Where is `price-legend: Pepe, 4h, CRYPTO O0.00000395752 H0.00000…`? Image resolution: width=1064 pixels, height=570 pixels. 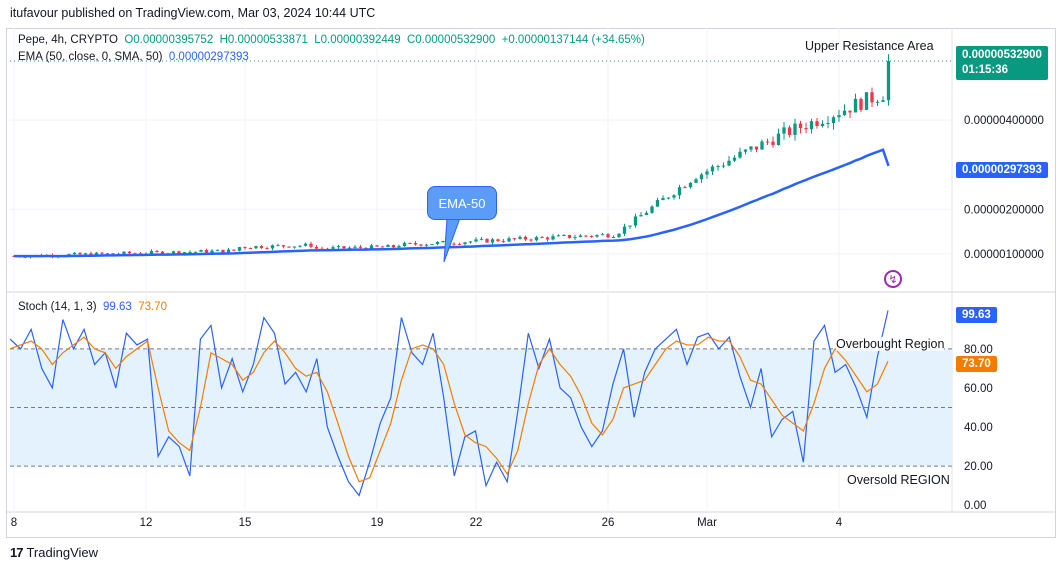
price-legend: Pepe, 4h, CRYPTO O0.00000395752 H0.00000… is located at coordinates (331, 40).